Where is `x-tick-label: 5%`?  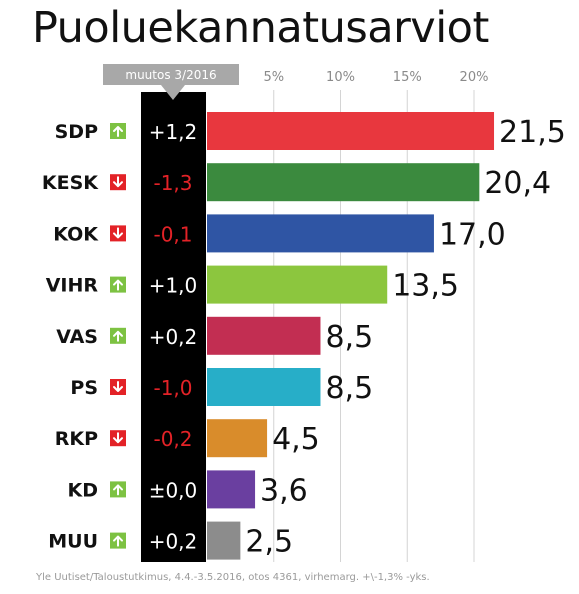
x-tick-label: 5% is located at coordinates (273, 77).